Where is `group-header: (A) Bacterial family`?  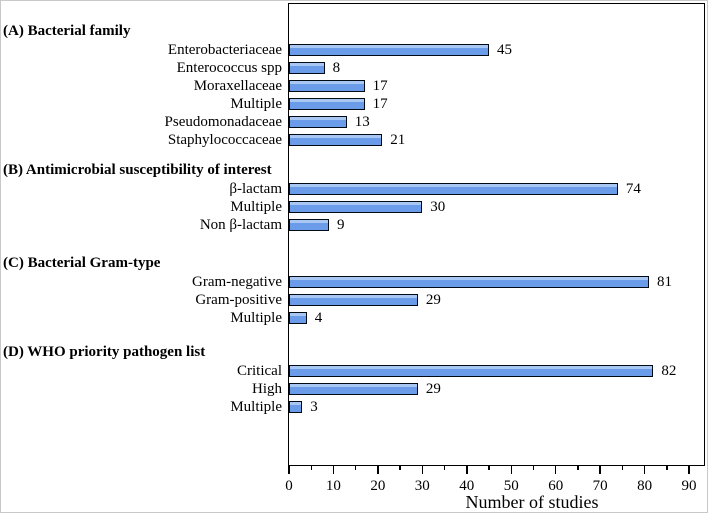
group-header: (A) Bacterial family is located at coordinates (67, 31).